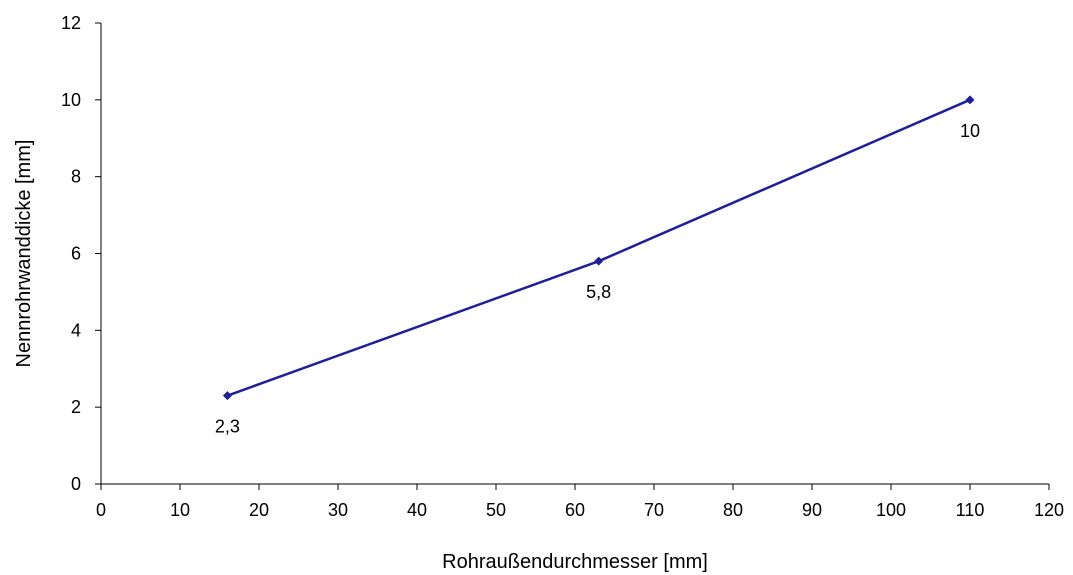 This screenshot has height=575, width=1073. Describe the element at coordinates (598, 292) in the screenshot. I see `data-label: 5,8` at that location.